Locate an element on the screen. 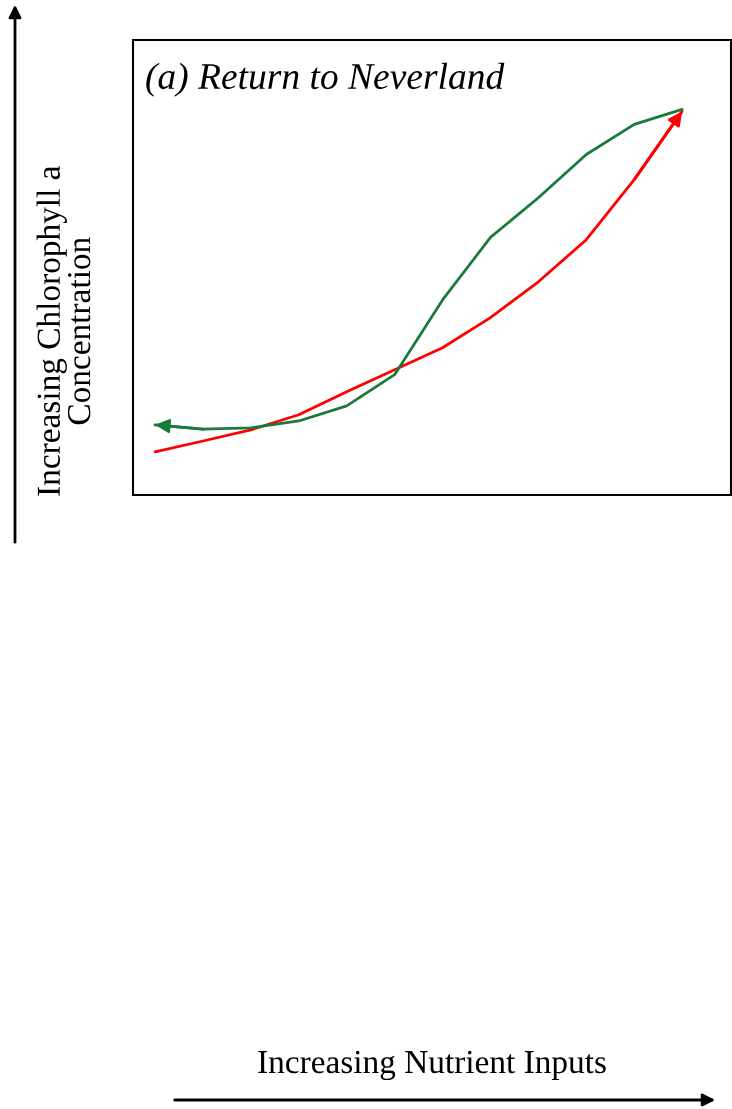 This screenshot has width=732, height=1109. y-axis-title: Increasing Chlorophyll a Concentration is located at coordinates (63, 330).